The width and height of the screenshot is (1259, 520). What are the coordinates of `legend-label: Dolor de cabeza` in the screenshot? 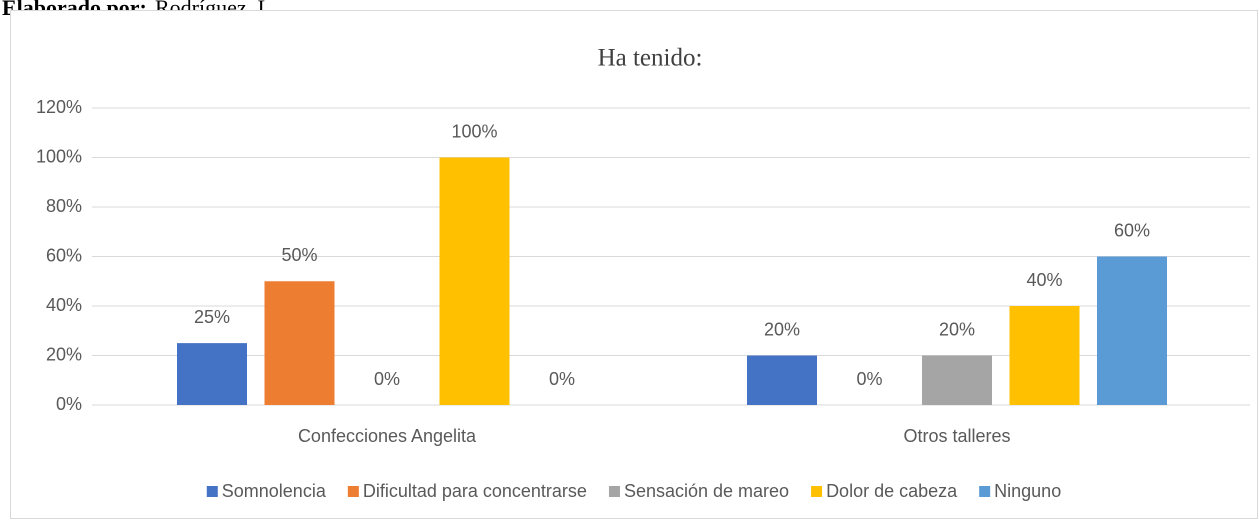 It's located at (892, 491).